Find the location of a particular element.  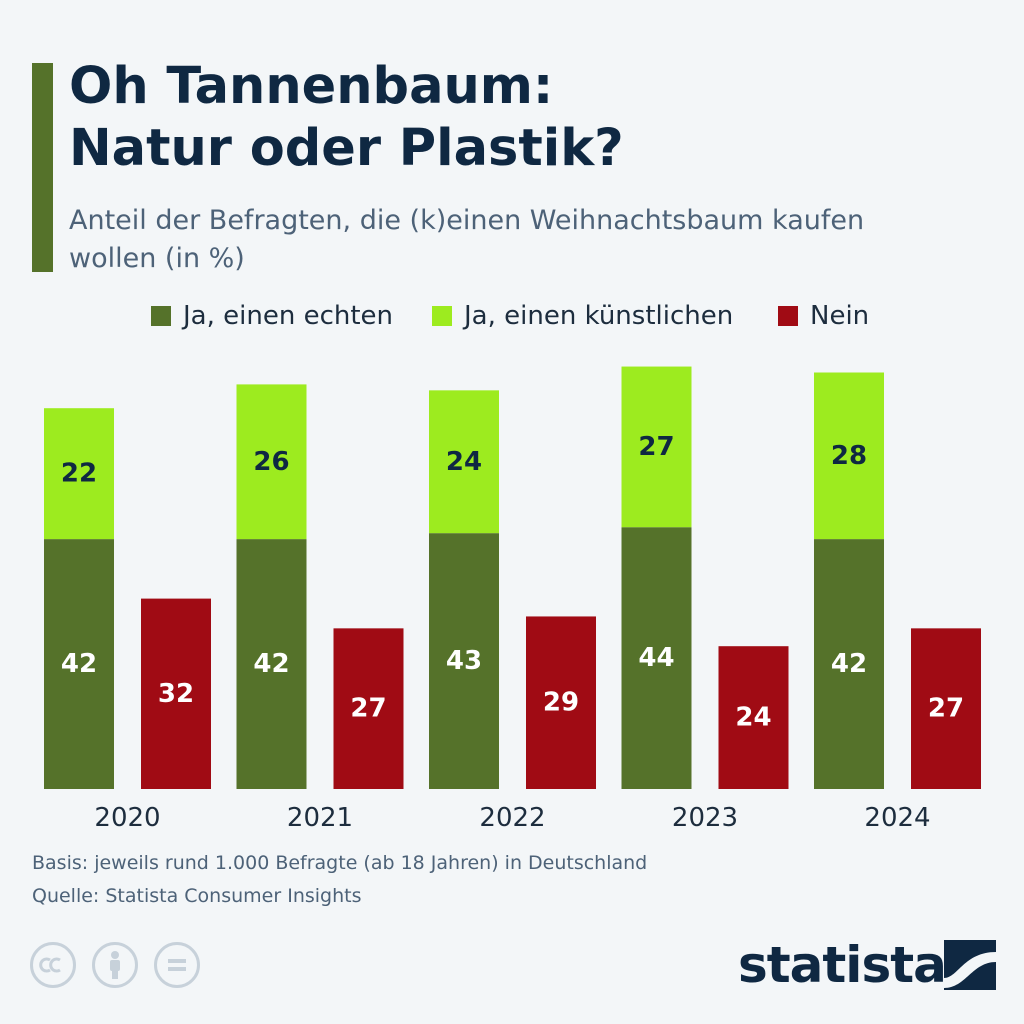

bar-echt-2024 is located at coordinates (849, 664).